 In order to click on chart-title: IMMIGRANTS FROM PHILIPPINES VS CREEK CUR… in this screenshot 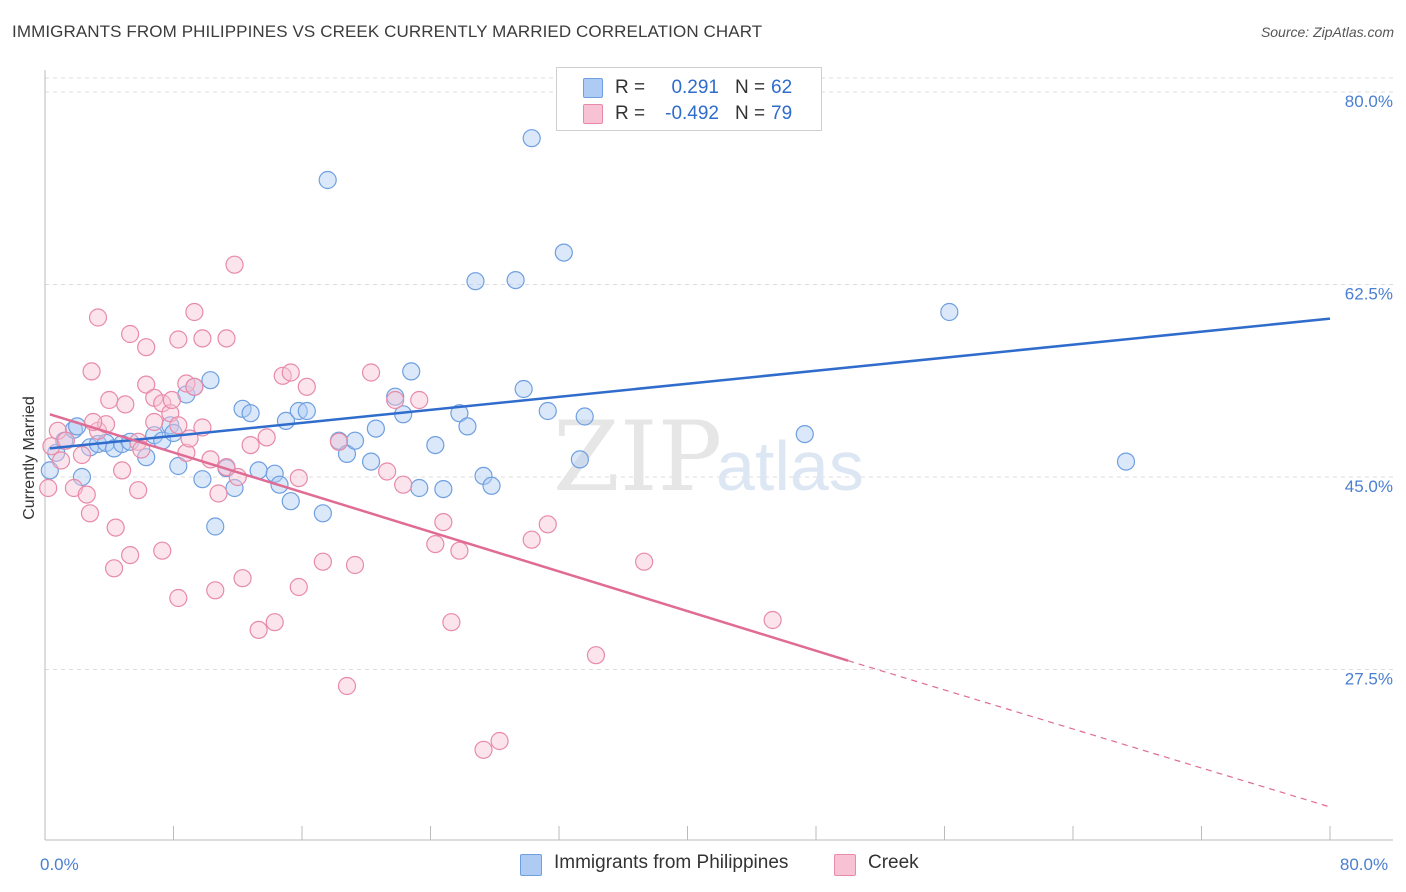, I will do `click(387, 31)`.